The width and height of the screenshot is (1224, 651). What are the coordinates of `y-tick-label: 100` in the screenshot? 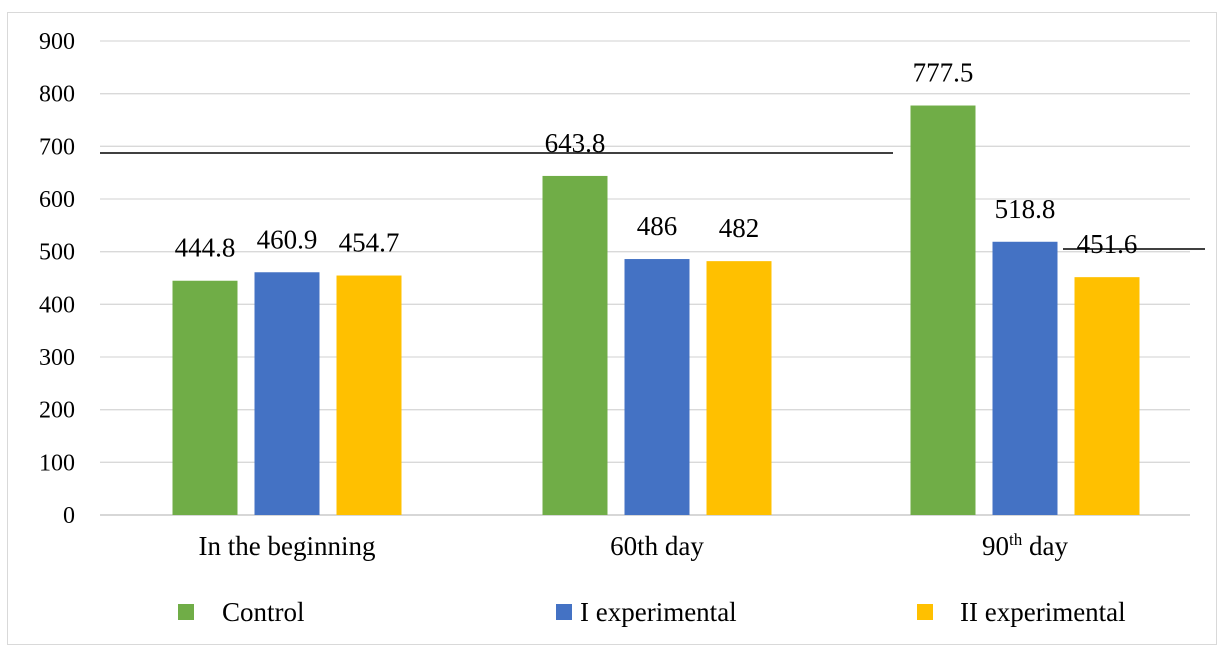 It's located at (57, 463).